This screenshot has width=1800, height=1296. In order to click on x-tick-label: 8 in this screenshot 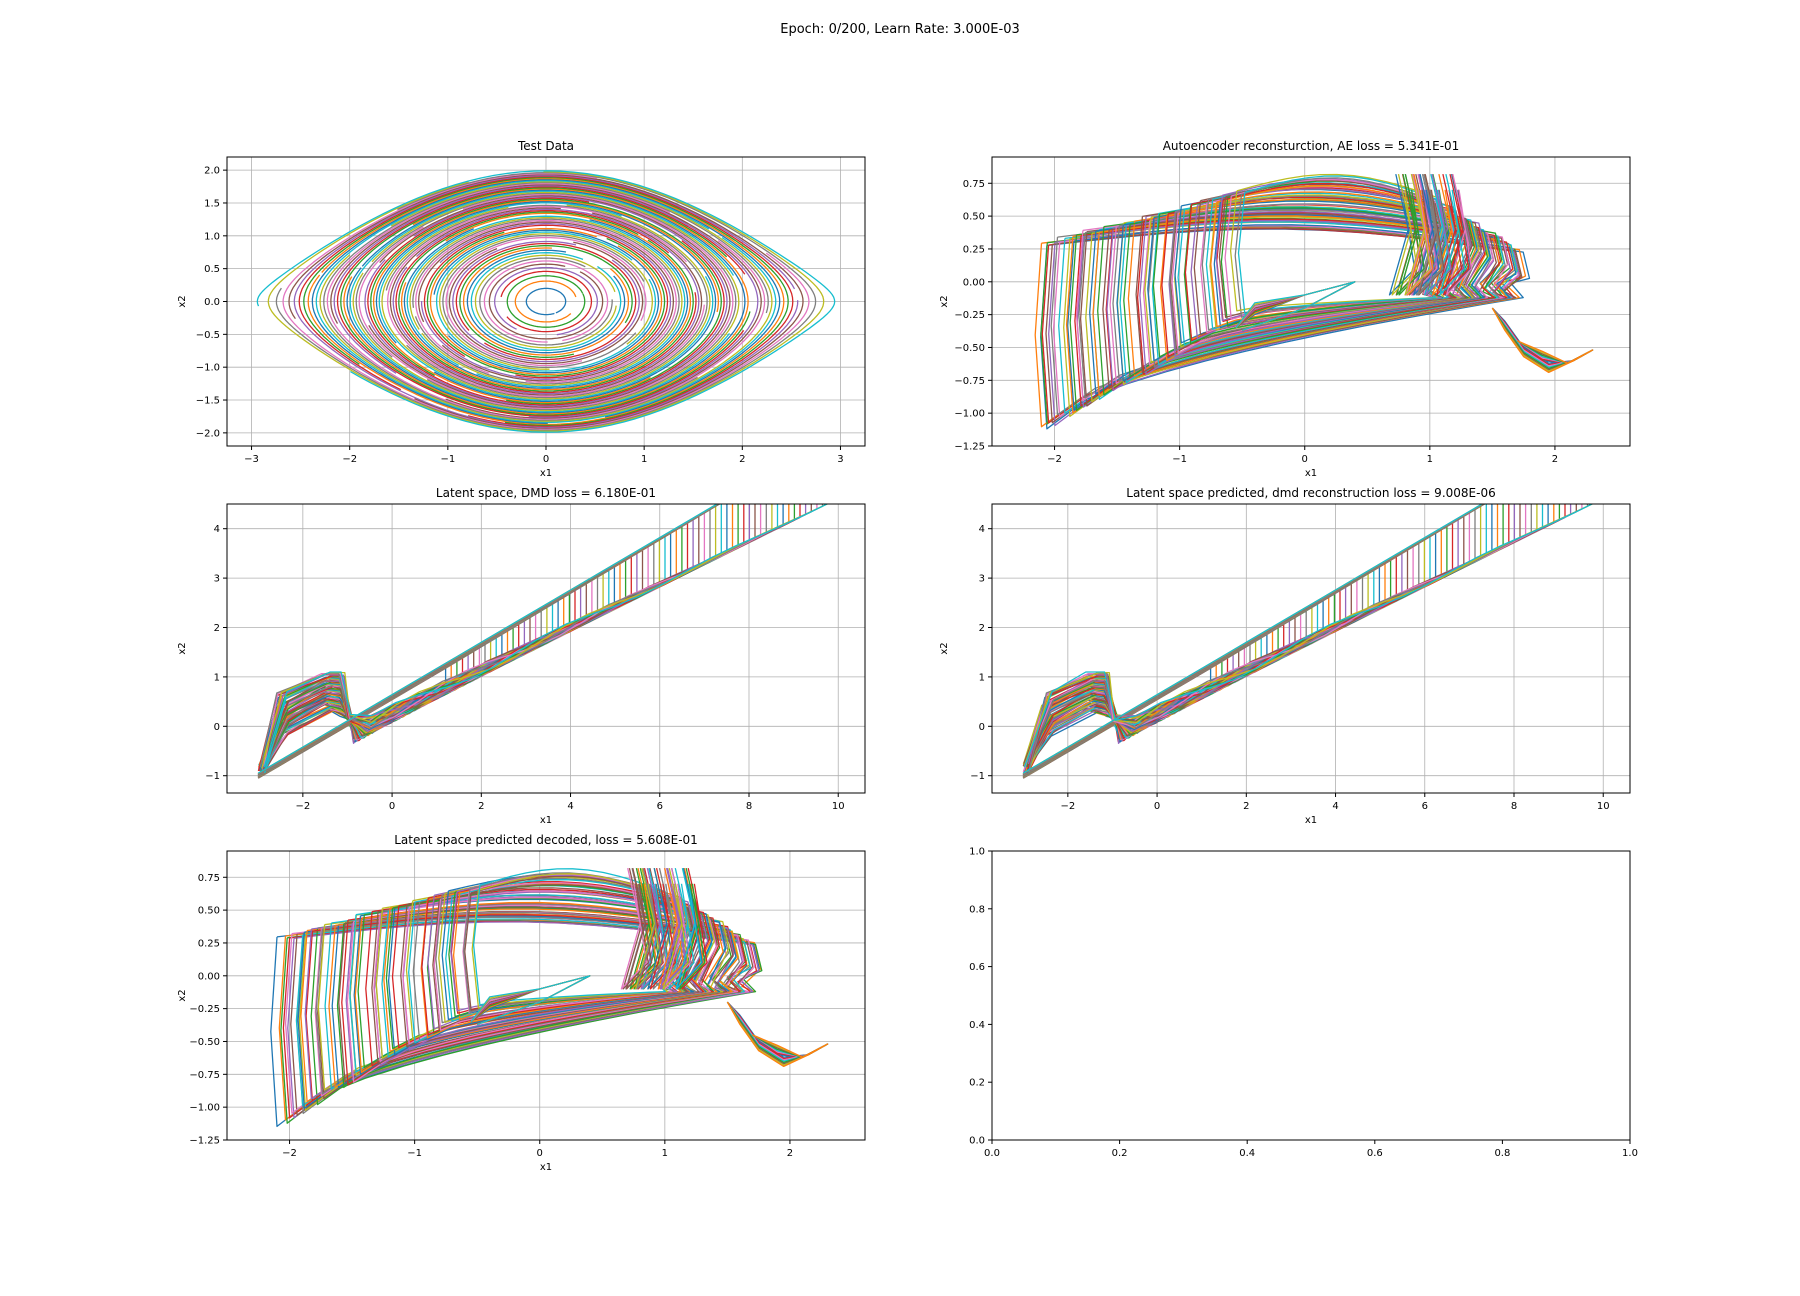, I will do `click(749, 806)`.